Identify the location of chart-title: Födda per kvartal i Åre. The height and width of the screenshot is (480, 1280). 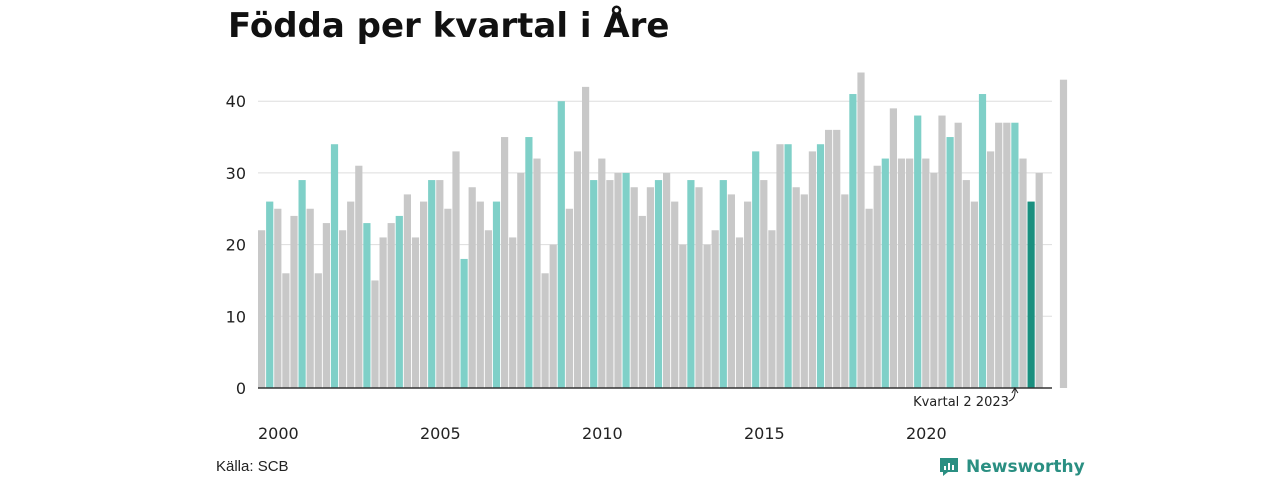
(449, 26).